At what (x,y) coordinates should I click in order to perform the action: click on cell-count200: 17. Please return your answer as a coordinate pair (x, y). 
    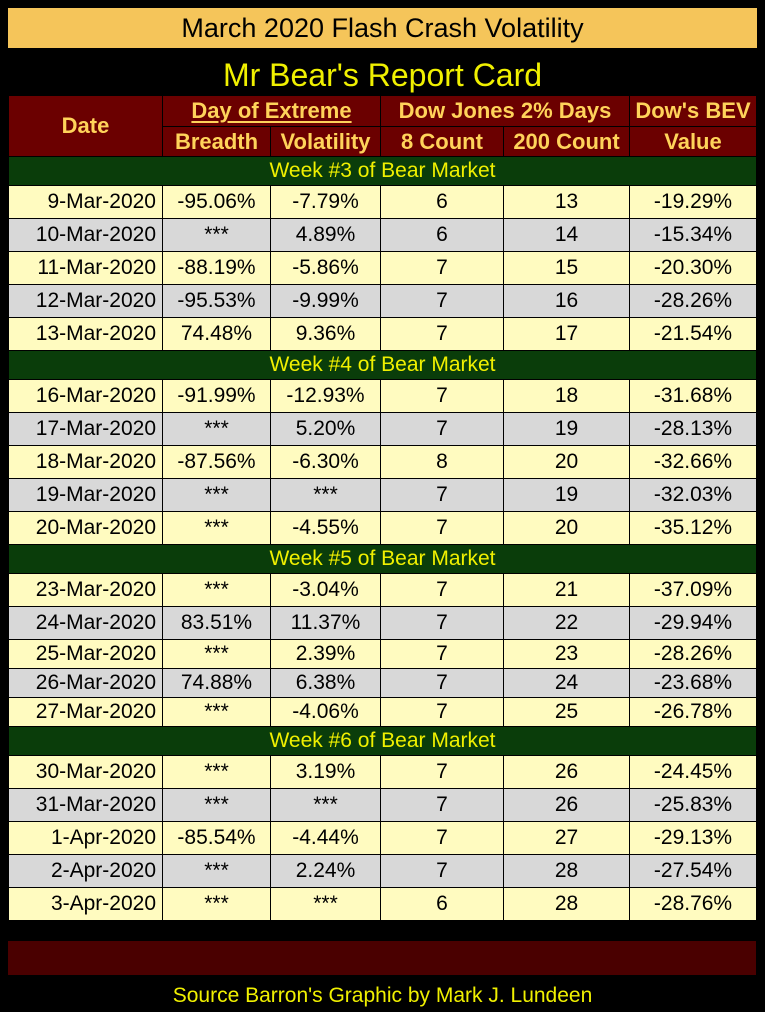
    Looking at the image, I should click on (566, 334).